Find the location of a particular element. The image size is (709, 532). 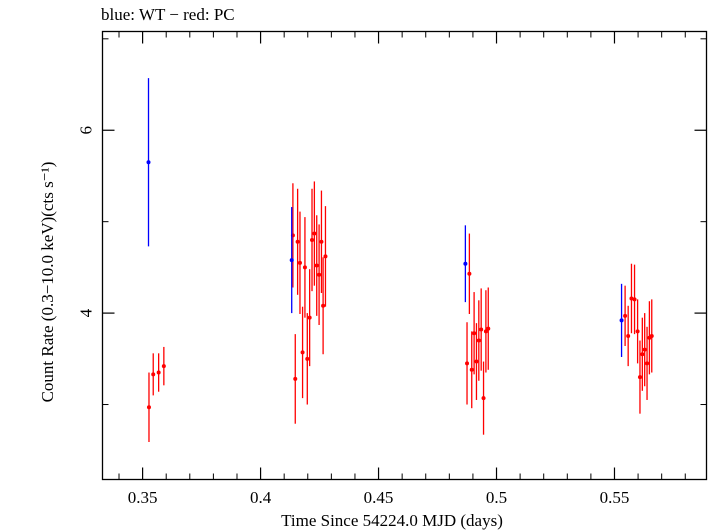

x-axis-label: Time Since 54224.0 MJD (days) is located at coordinates (392, 520).